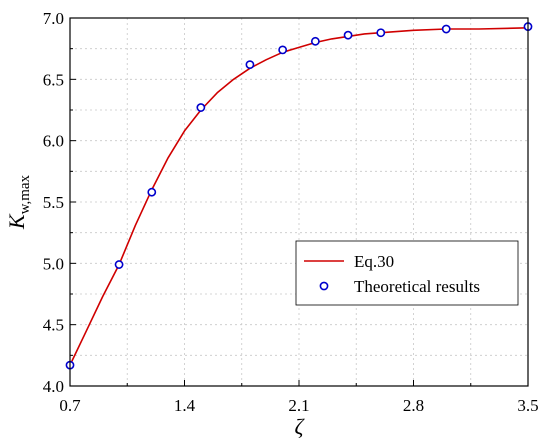 This screenshot has width=550, height=443. Describe the element at coordinates (300, 426) in the screenshot. I see `x-axis-label: ζ` at that location.